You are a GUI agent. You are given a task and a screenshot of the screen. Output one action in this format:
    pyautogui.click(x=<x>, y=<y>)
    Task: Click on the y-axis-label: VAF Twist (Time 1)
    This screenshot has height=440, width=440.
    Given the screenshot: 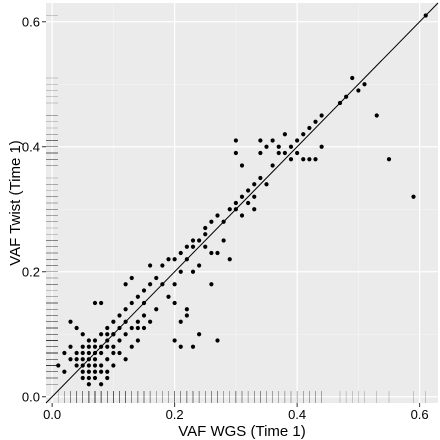 What is the action you would take?
    pyautogui.click(x=15, y=203)
    